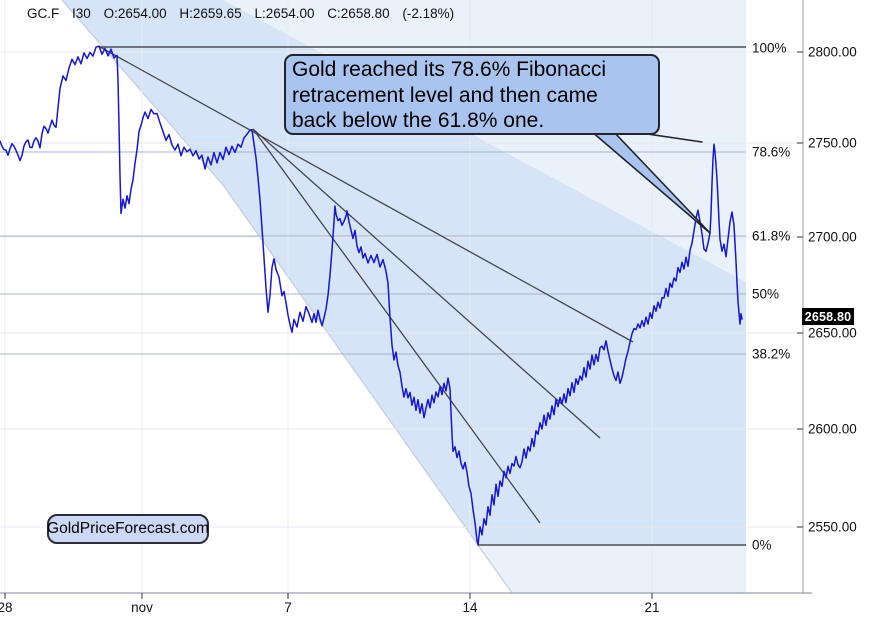 The image size is (875, 621). Describe the element at coordinates (428, 13) in the screenshot. I see `change-value: (-2.18%)` at that location.